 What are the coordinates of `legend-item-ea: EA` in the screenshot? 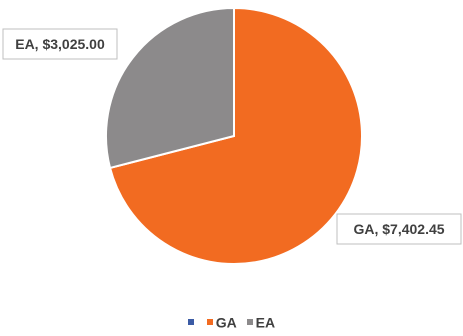 It's located at (261, 321).